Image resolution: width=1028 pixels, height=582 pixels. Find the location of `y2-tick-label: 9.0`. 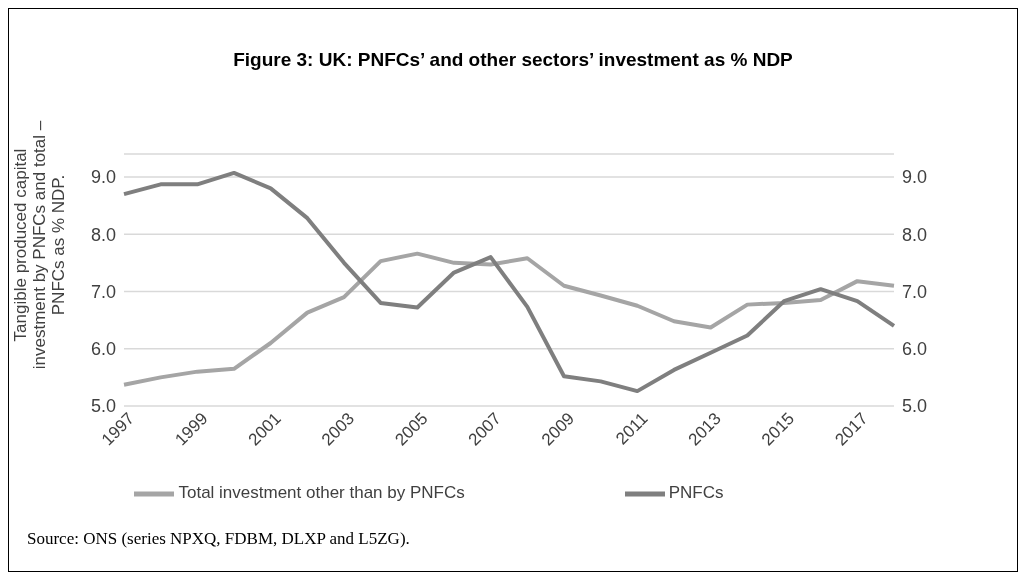

y2-tick-label: 9.0 is located at coordinates (915, 177).